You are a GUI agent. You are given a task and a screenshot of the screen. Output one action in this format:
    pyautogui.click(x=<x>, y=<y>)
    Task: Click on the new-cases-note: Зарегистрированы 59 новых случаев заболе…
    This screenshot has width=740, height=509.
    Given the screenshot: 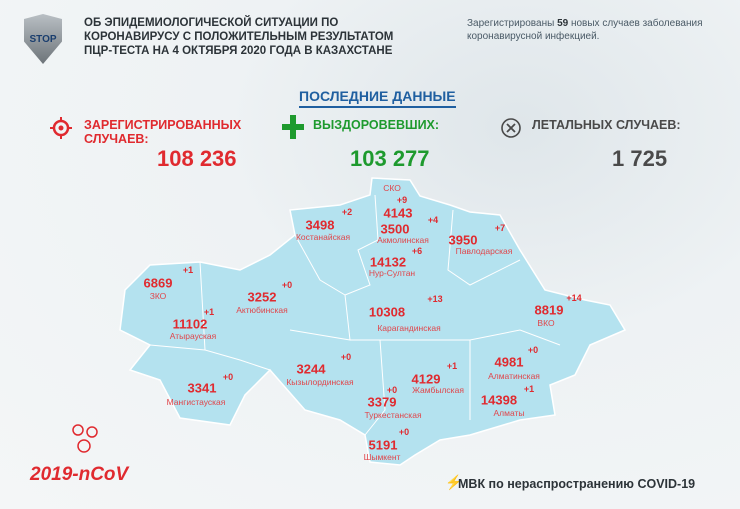 What is the action you would take?
    pyautogui.click(x=597, y=30)
    